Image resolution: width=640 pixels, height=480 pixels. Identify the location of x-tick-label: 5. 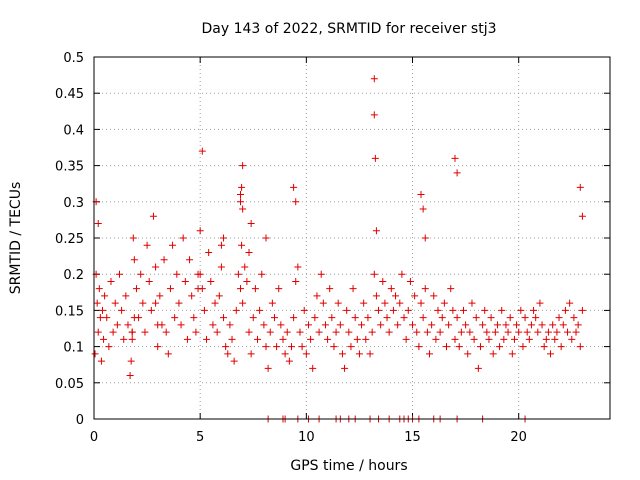
(200, 437).